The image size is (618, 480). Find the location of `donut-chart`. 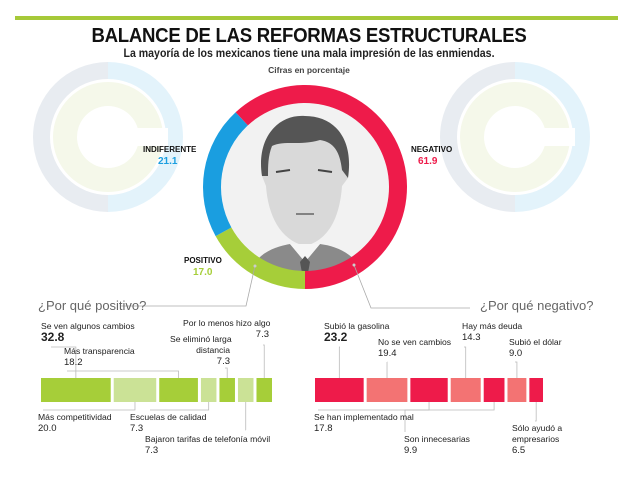

donut-chart is located at coordinates (305, 187).